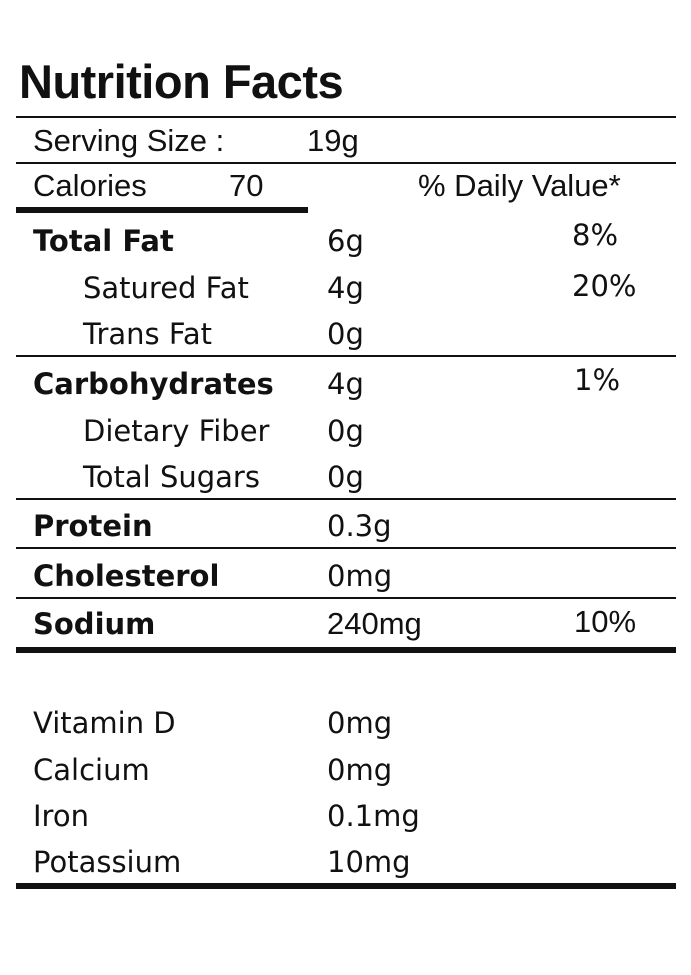 Image resolution: width=691 pixels, height=975 pixels. I want to click on nutrient-daily-value: 8%, so click(595, 235).